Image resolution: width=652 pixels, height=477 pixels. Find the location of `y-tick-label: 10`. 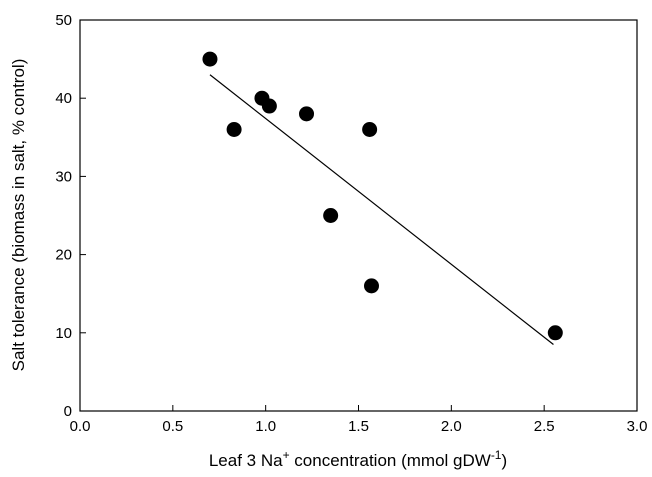

y-tick-label: 10 is located at coordinates (63, 333).